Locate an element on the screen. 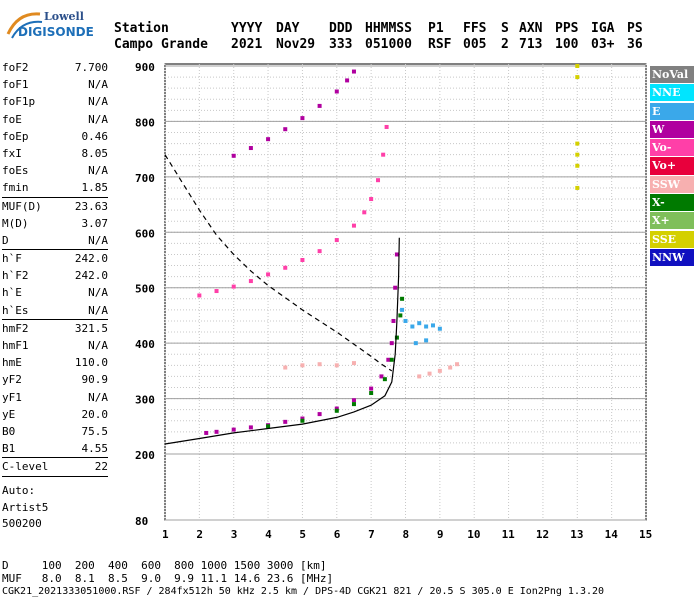  header-label: PS is located at coordinates (635, 28).